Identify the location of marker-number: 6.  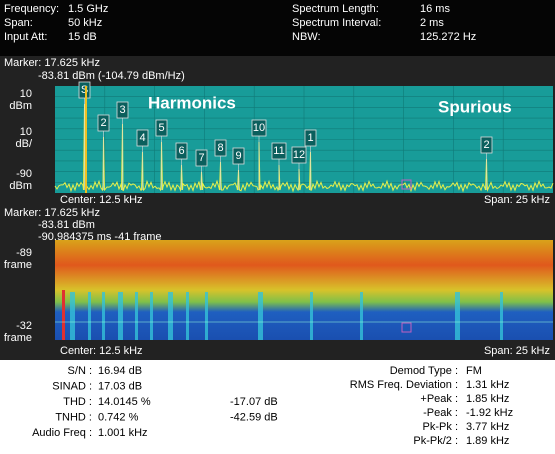
(181, 151).